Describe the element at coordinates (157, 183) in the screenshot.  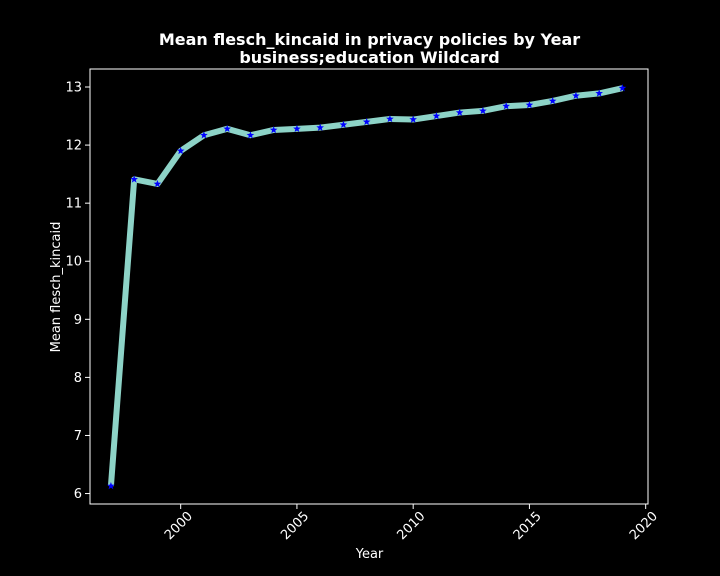
I see `data-point-1999` at that location.